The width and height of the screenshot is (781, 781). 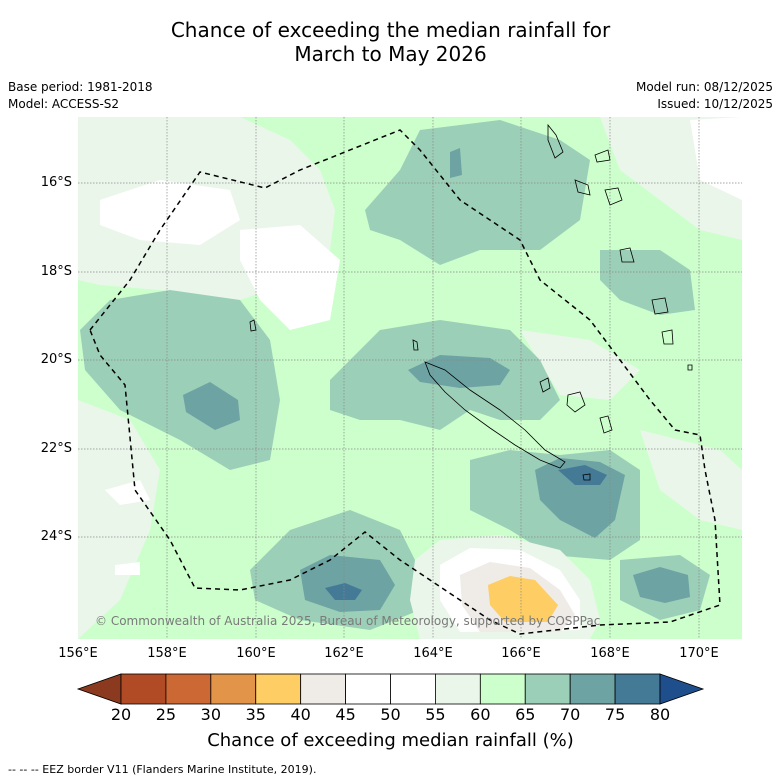 I want to click on lon-label: 160°E, so click(x=256, y=653).